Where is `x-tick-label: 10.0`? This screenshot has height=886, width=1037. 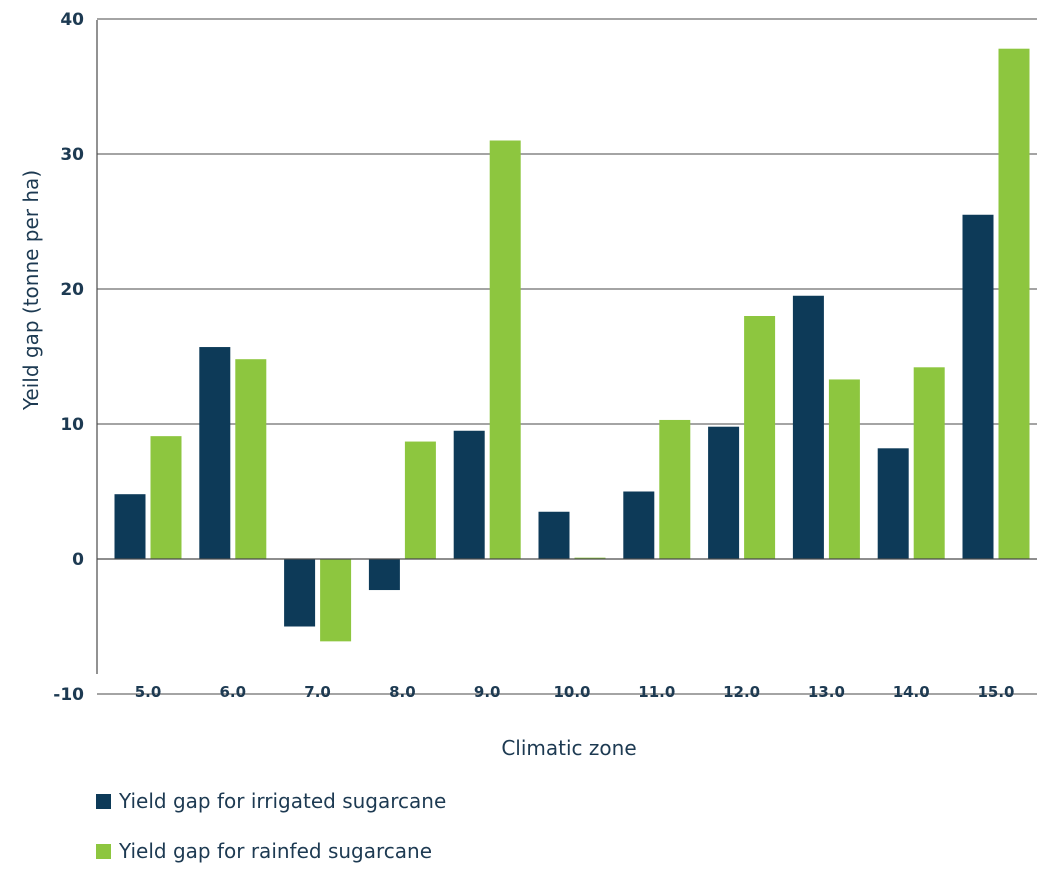 x-tick-label: 10.0 is located at coordinates (571, 692).